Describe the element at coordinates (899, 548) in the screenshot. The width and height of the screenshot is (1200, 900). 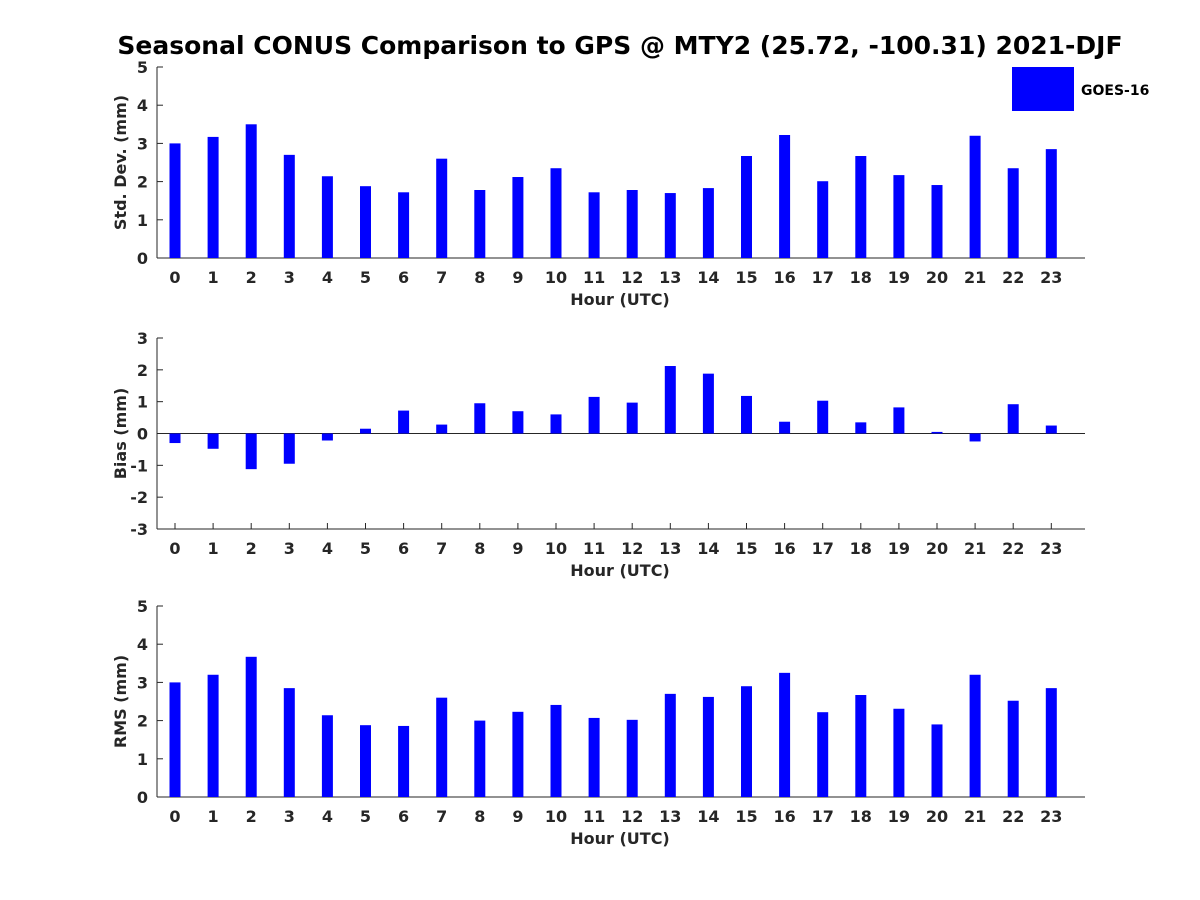
I see `bias-xtick-label: 19` at that location.